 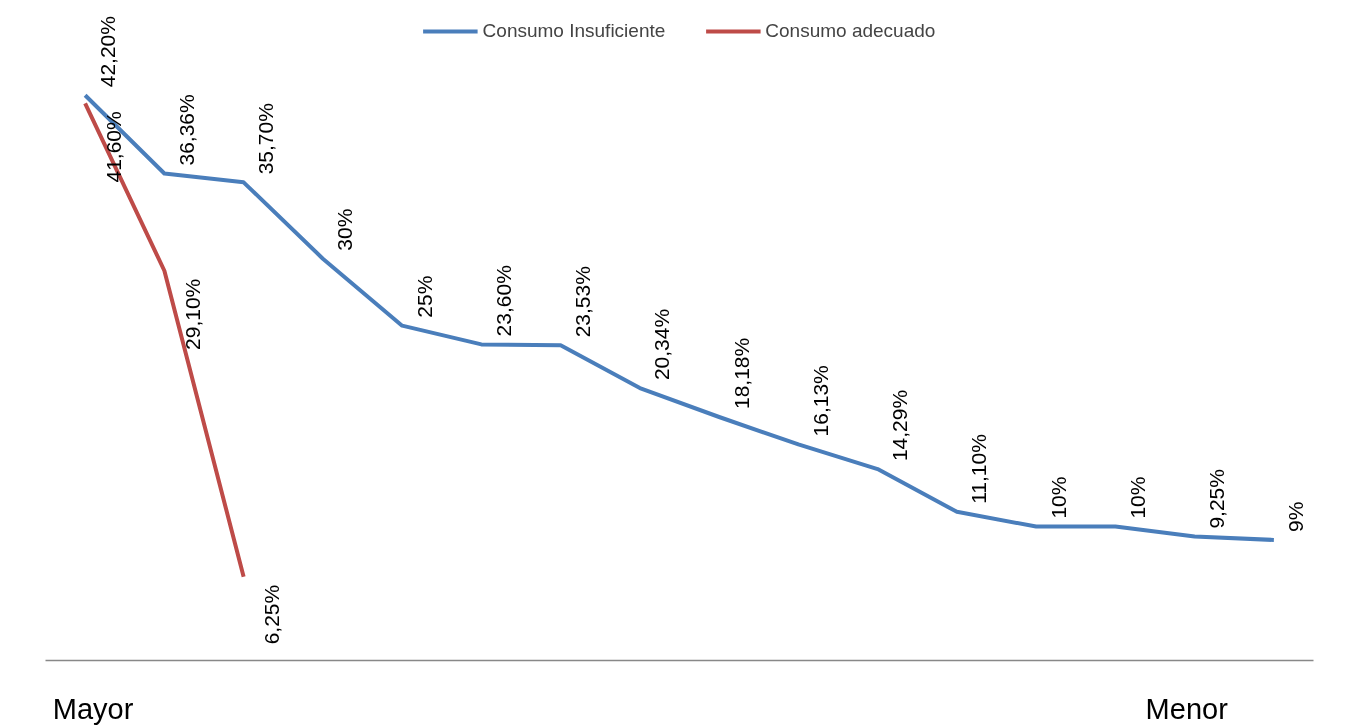 What do you see at coordinates (186, 130) in the screenshot?
I see `data-label: 36,36%` at bounding box center [186, 130].